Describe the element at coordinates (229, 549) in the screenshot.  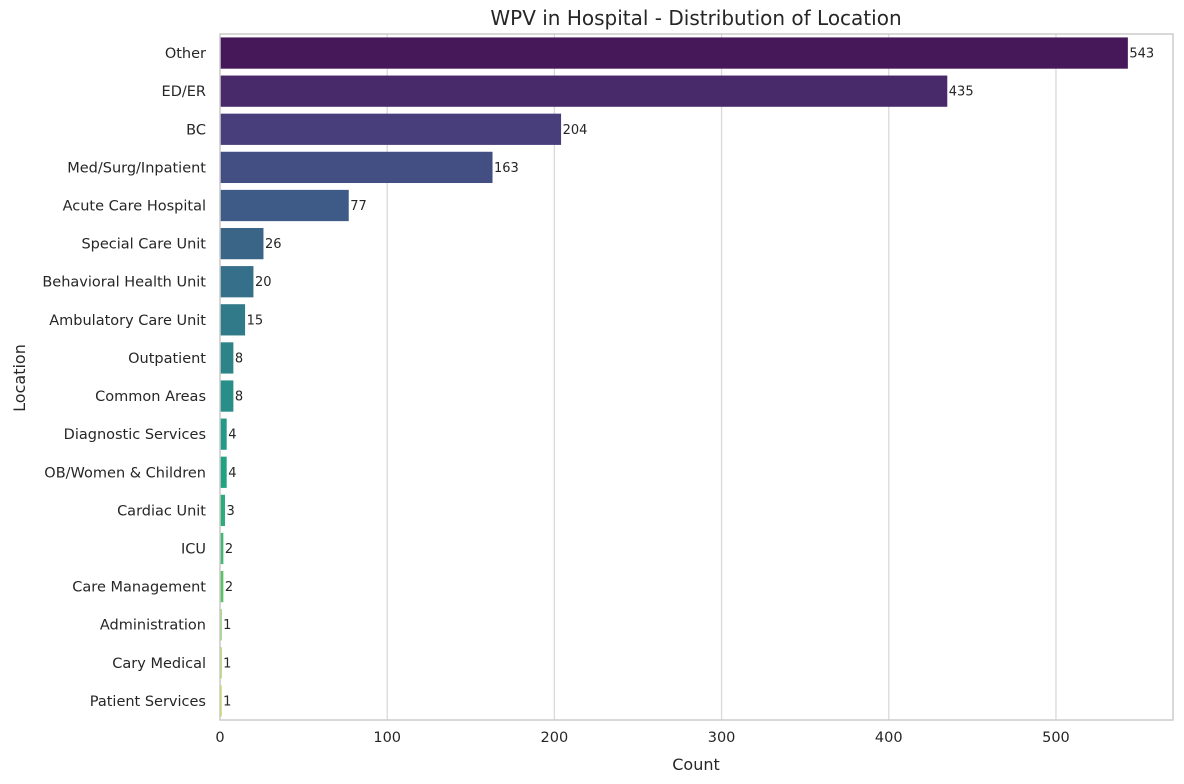
I see `data-label-icu: 2` at that location.